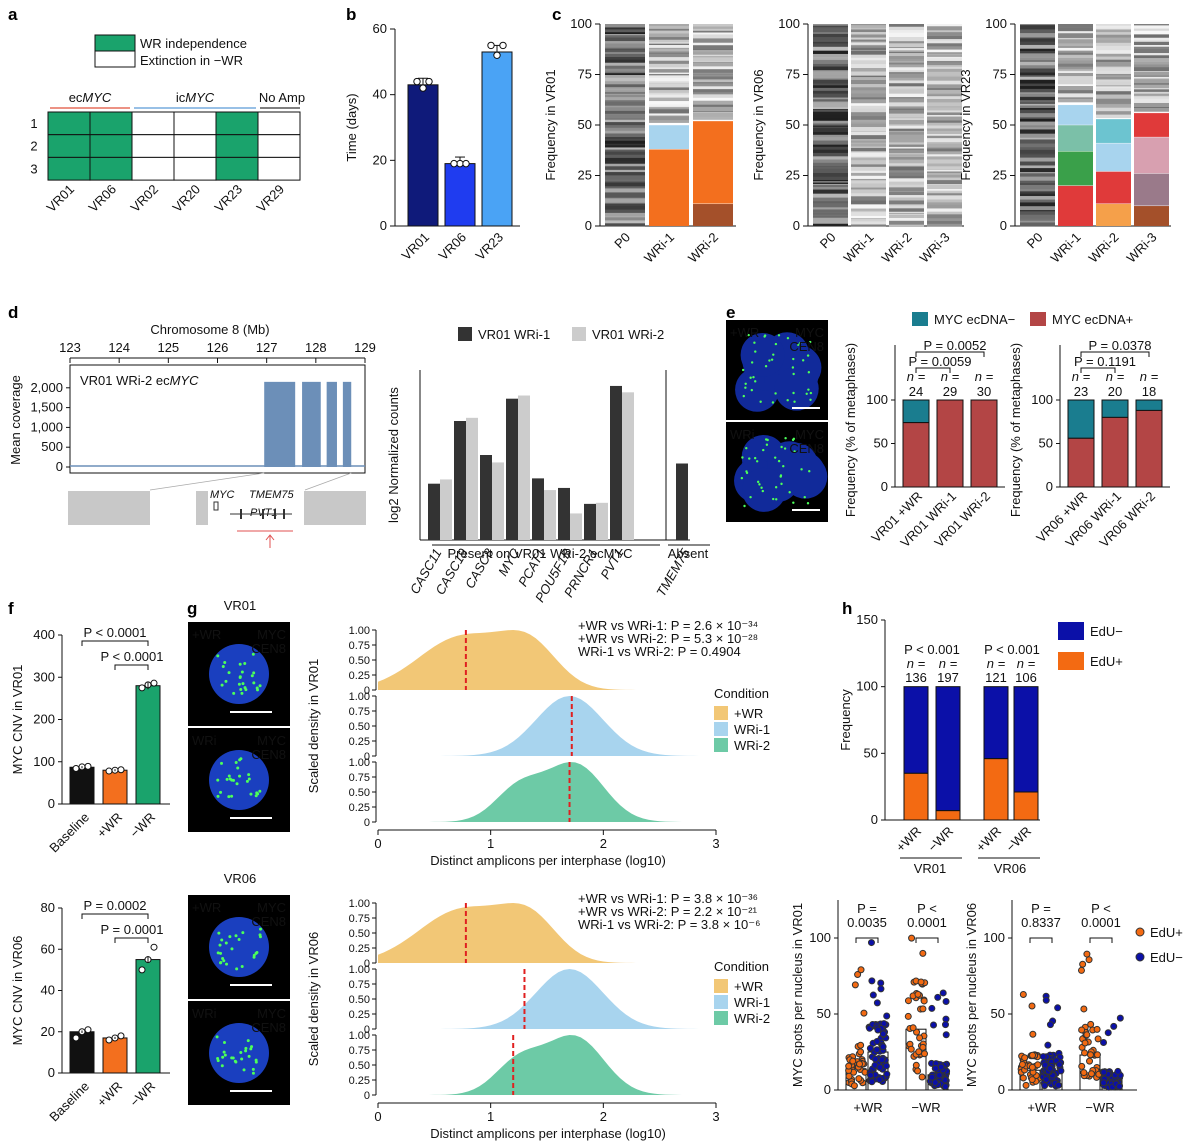 This screenshot has height=1143, width=1200. What do you see at coordinates (187, 199) in the screenshot?
I see `column-label-vr20: VR20` at bounding box center [187, 199].